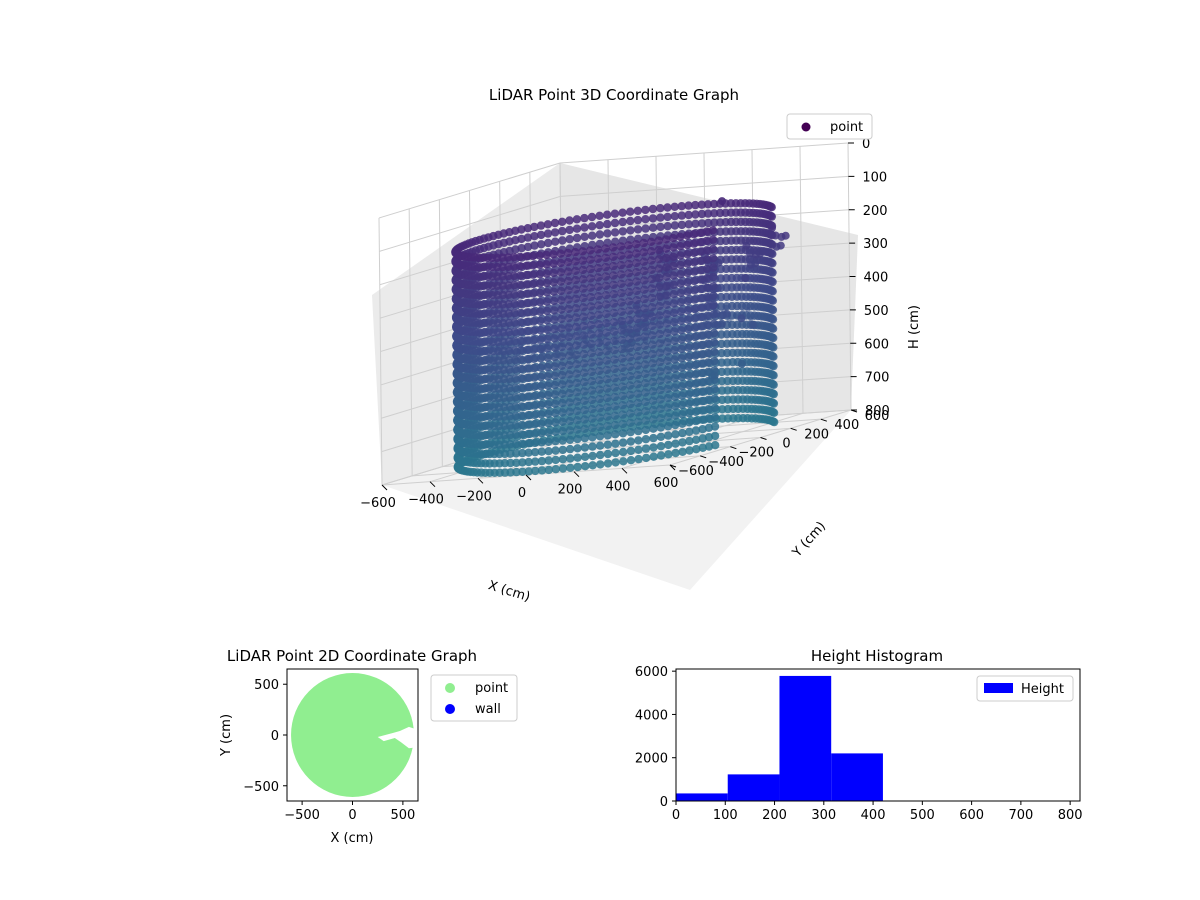 The height and width of the screenshot is (900, 1200). Describe the element at coordinates (875, 211) in the screenshot. I see `tick-label: 200` at that location.